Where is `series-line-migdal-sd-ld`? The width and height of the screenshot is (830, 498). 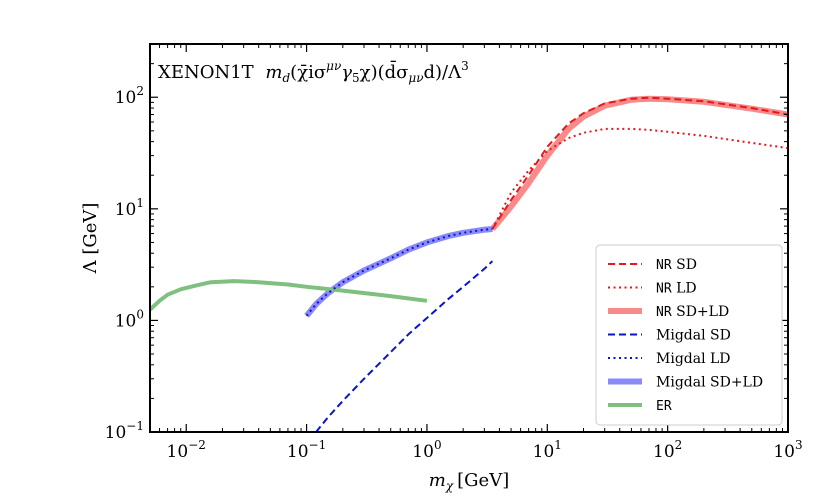 series-line-migdal-sd-ld is located at coordinates (398, 272).